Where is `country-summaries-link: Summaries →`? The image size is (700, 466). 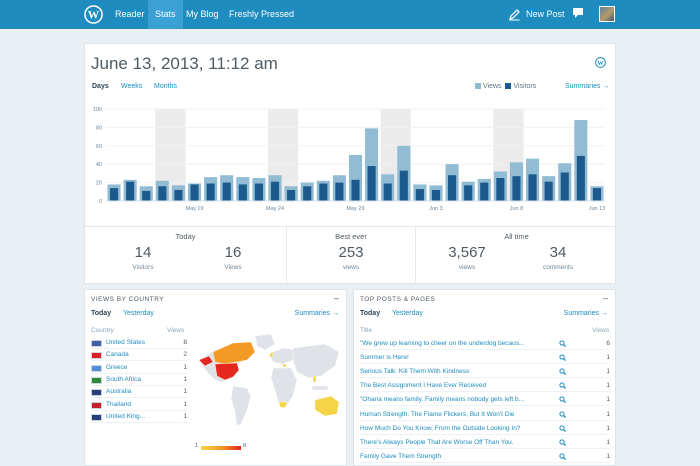 country-summaries-link: Summaries → is located at coordinates (316, 313).